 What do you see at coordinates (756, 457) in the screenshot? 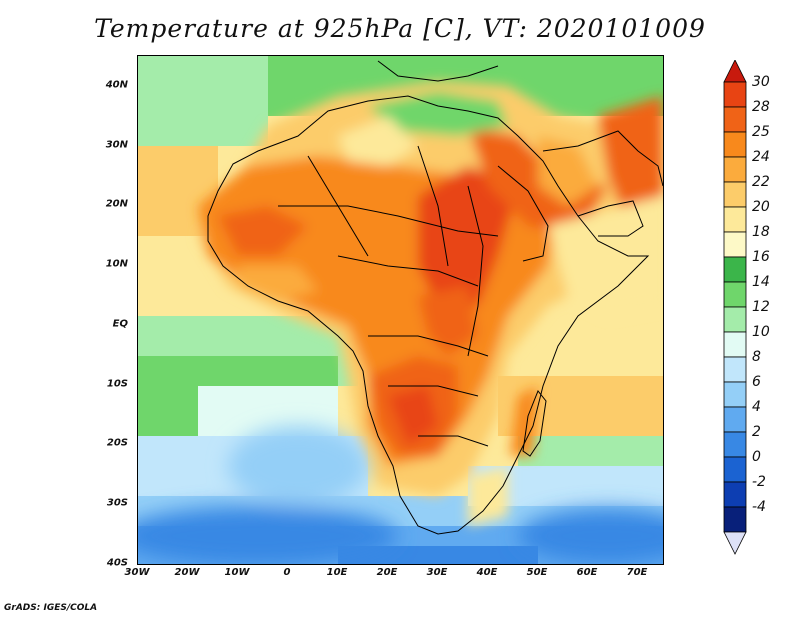
I see `colorbar-tick-label: 0` at bounding box center [756, 457].